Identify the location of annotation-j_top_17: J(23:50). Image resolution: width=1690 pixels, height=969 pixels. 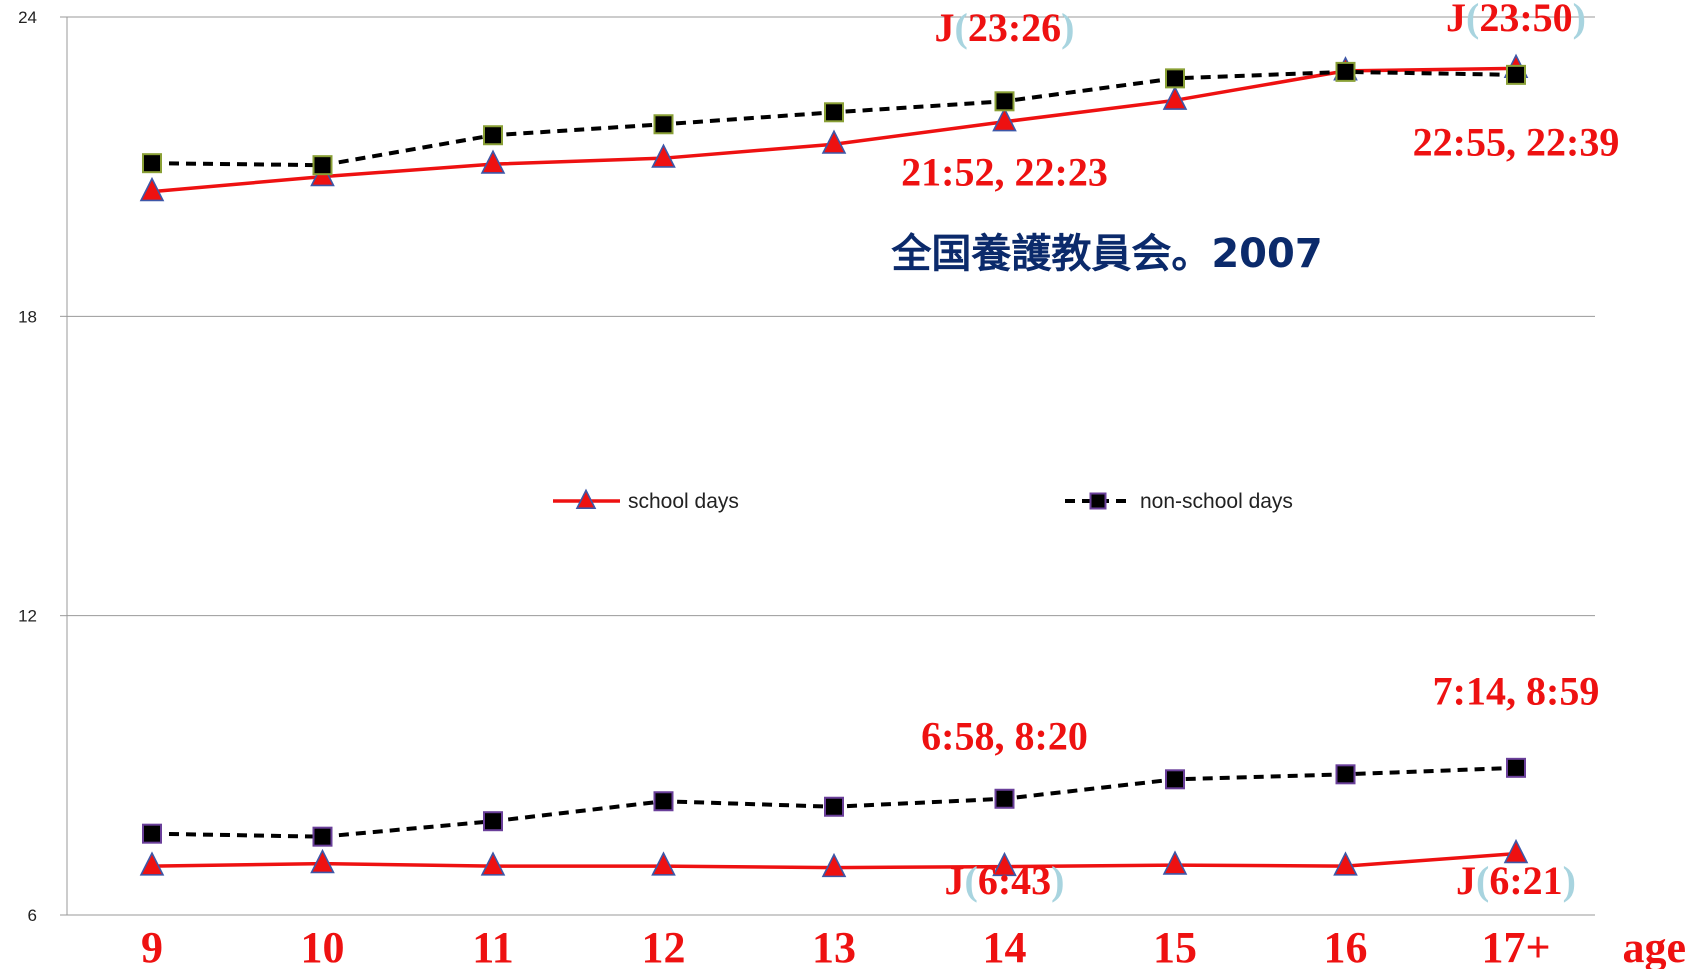
(1516, 20).